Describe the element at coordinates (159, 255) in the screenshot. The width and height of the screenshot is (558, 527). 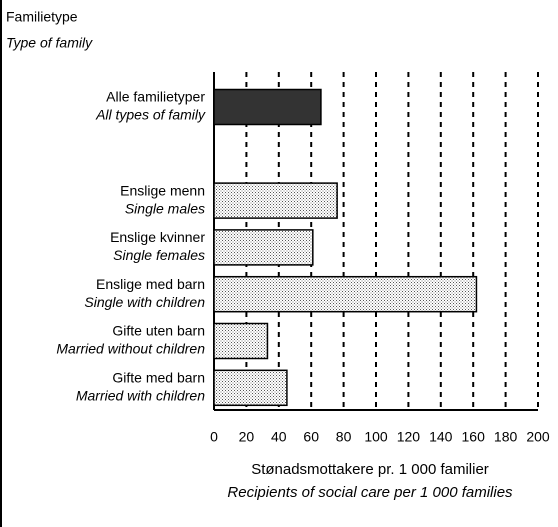
I see `y-tick-label: Single females` at that location.